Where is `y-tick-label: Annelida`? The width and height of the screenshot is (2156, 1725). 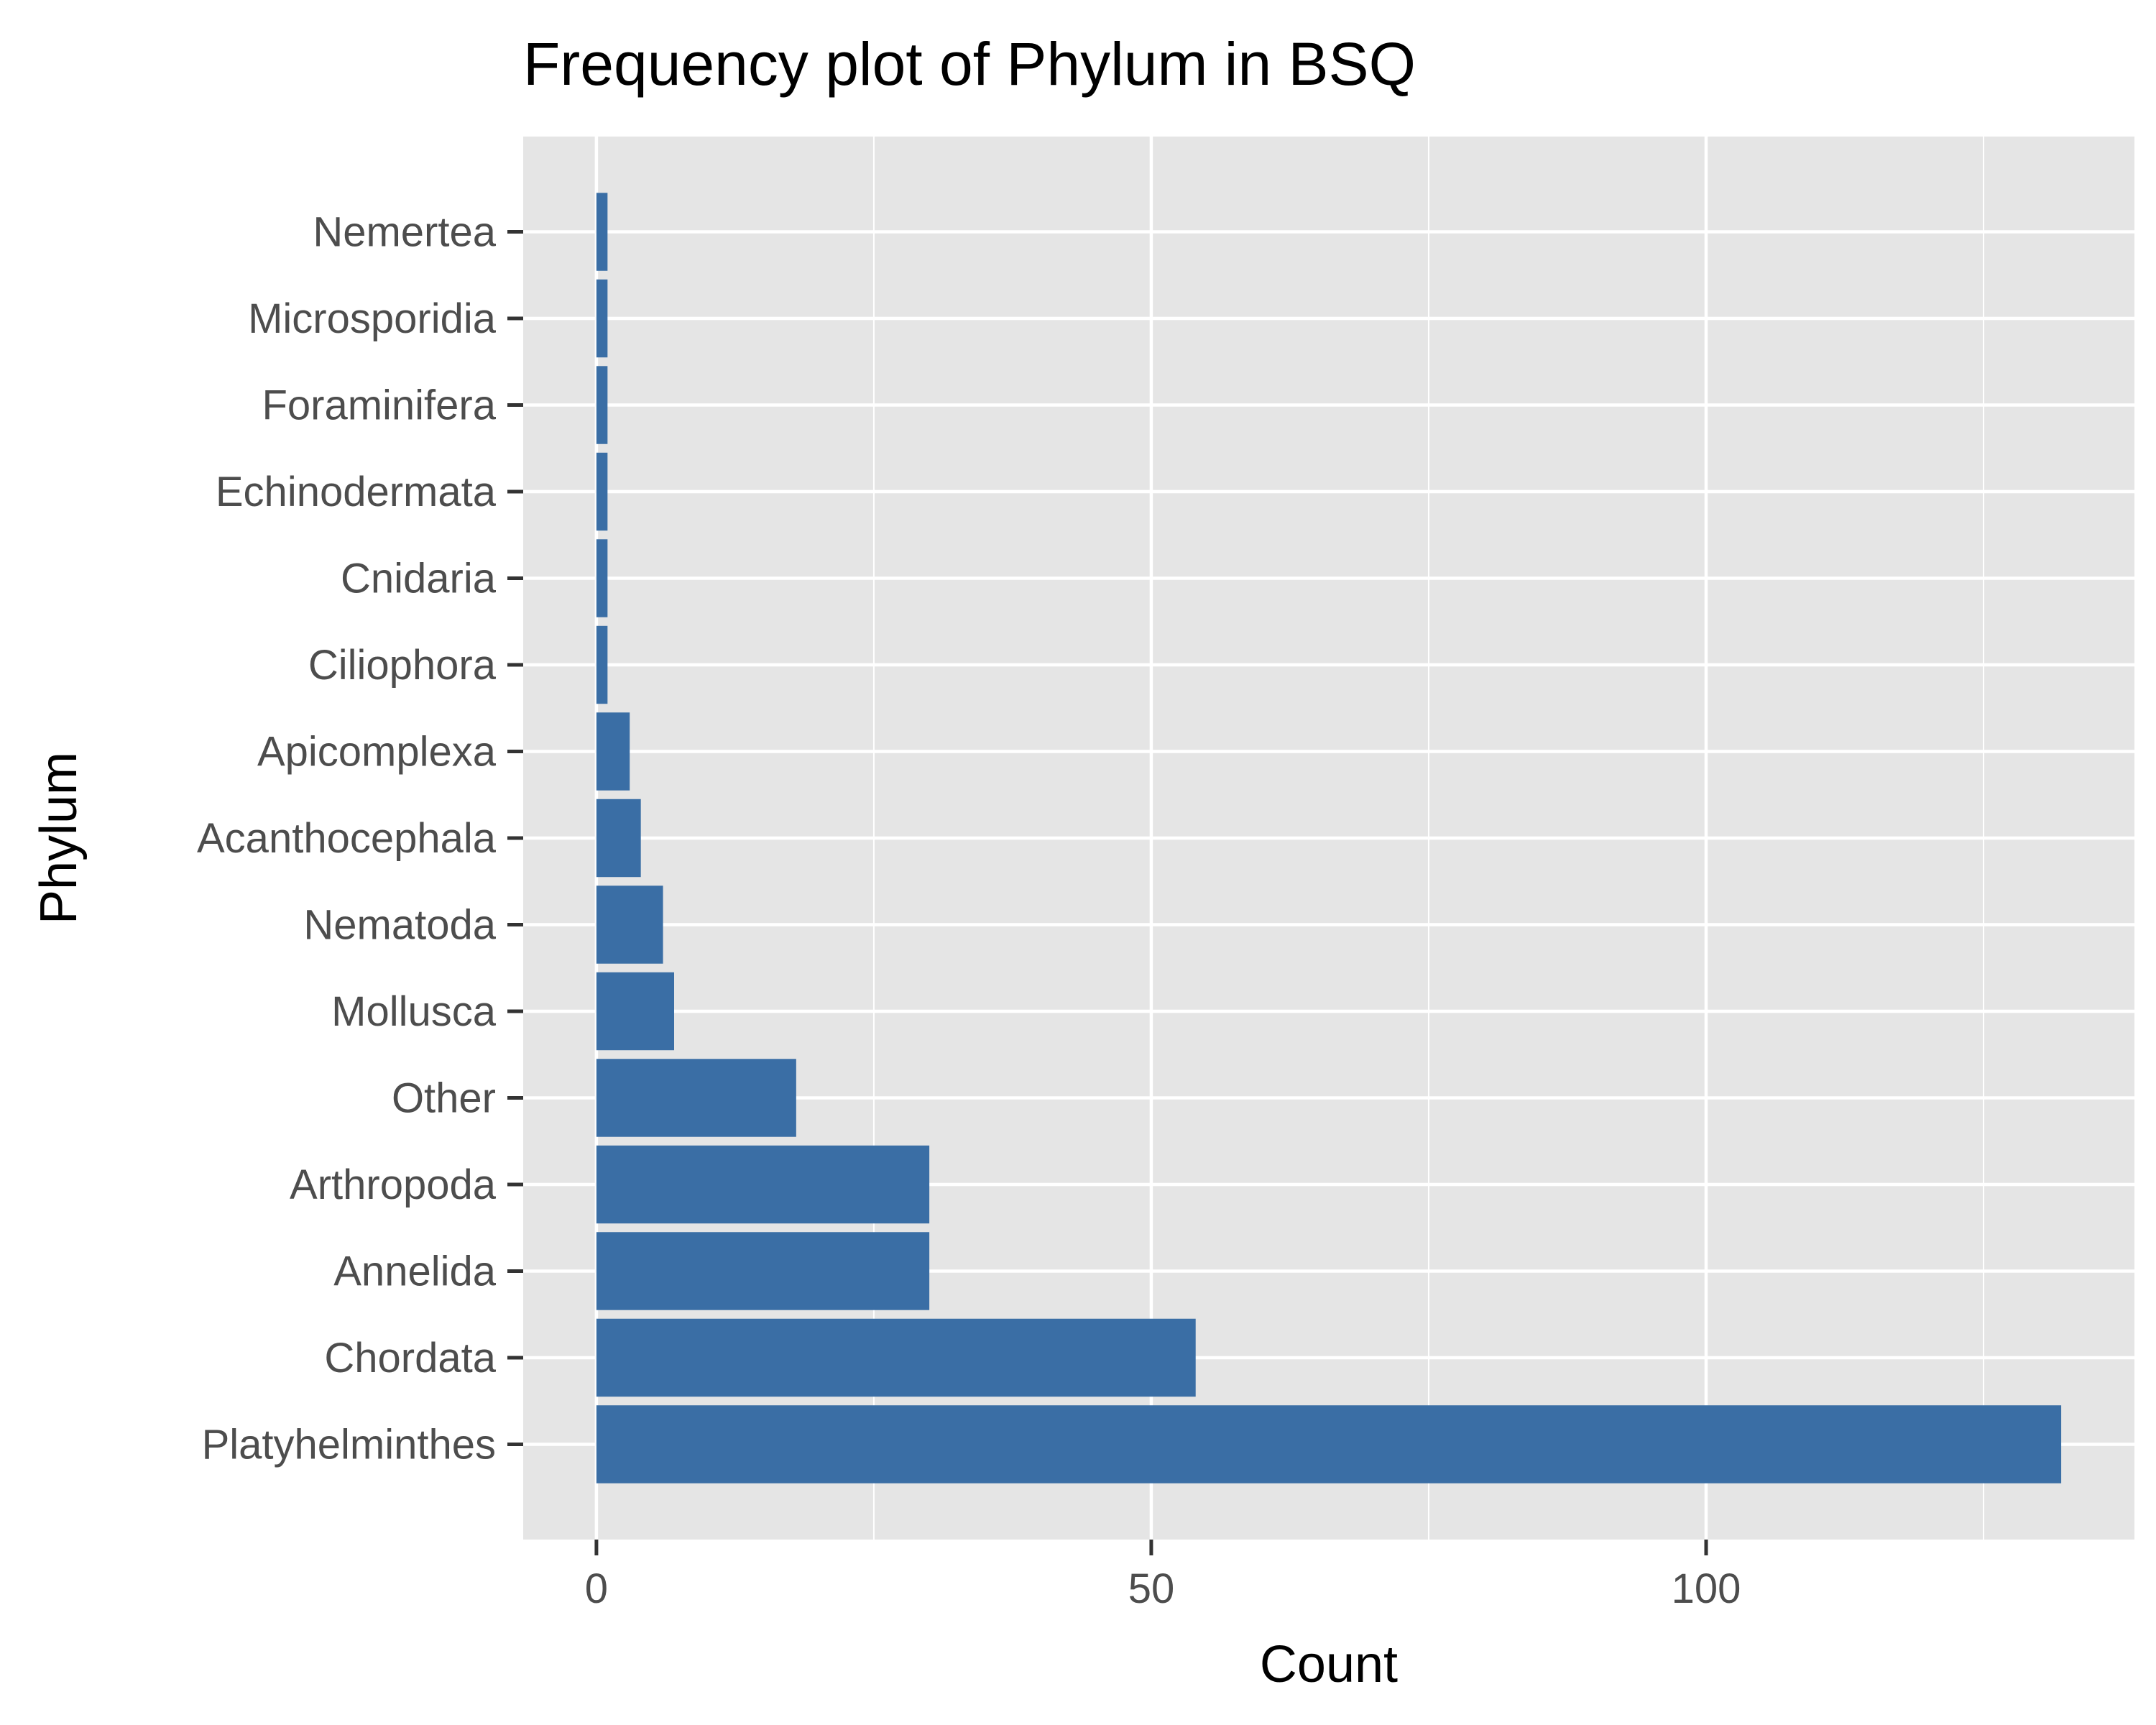
y-tick-label: Annelida is located at coordinates (414, 1271).